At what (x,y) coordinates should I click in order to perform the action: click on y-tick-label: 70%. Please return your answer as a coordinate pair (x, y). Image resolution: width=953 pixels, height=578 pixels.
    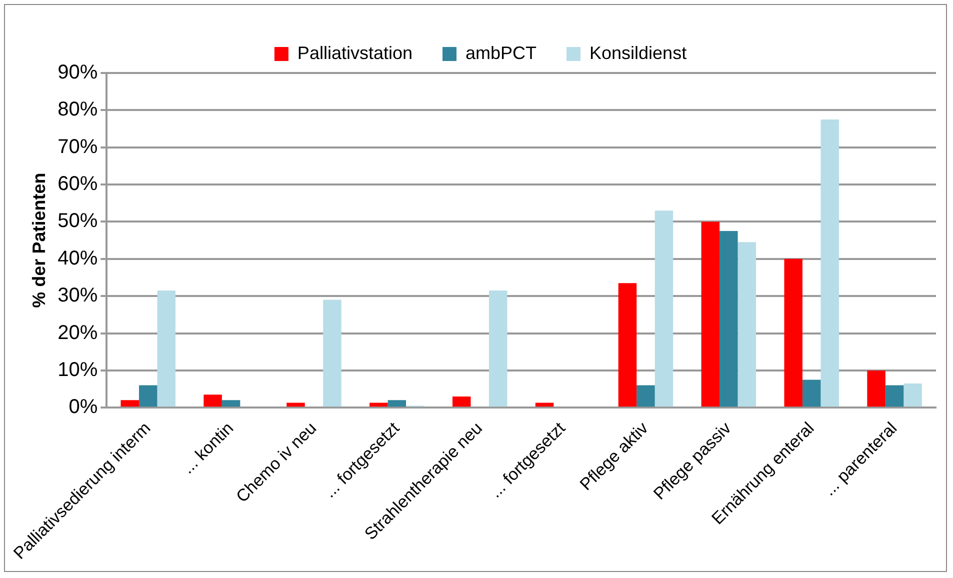
    Looking at the image, I should click on (78, 147).